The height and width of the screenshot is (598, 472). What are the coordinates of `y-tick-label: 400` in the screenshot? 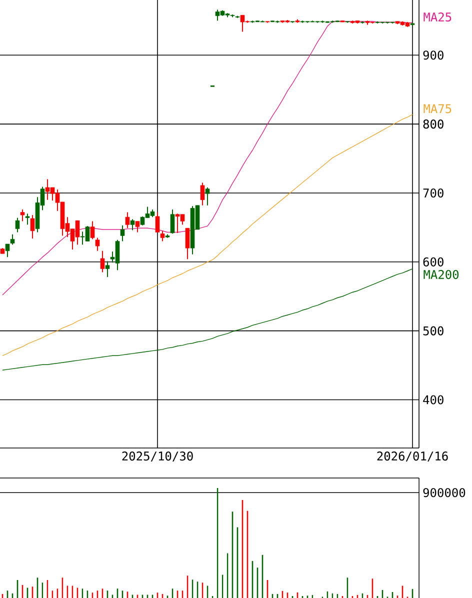 It's located at (433, 399).